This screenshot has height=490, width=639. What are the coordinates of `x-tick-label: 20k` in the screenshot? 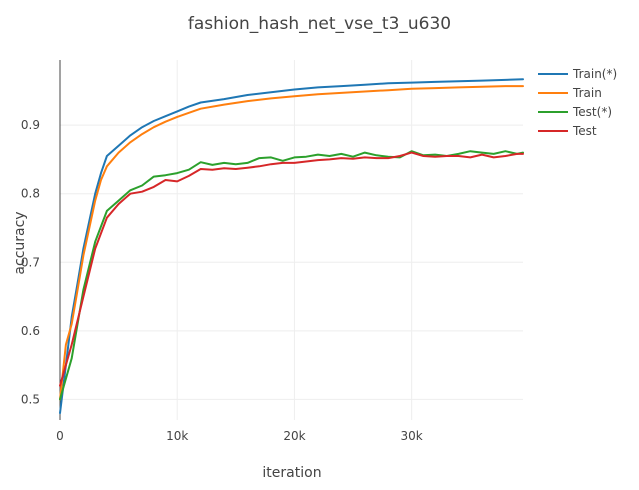 It's located at (294, 436).